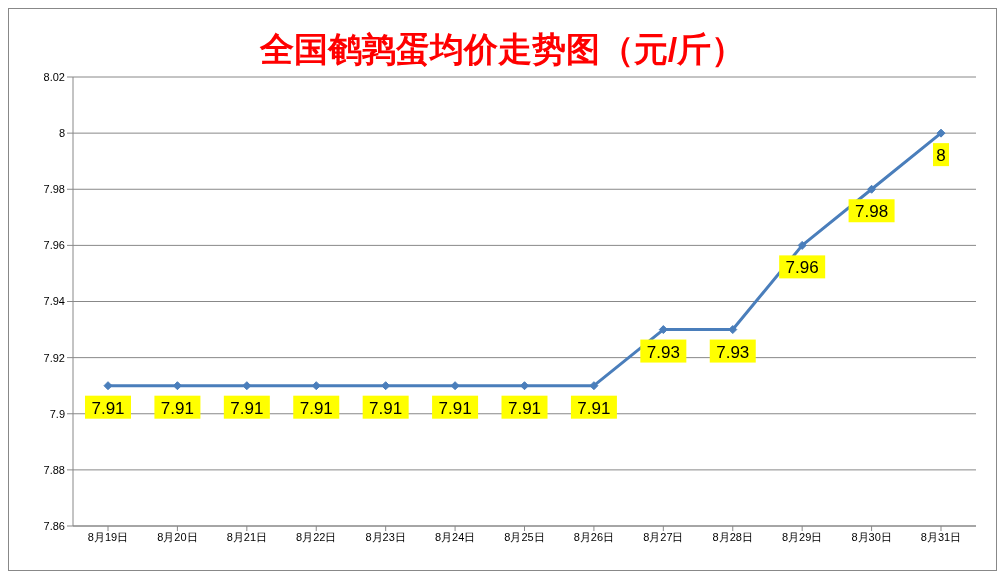 The height and width of the screenshot is (579, 1005). I want to click on x-tick-label: 8月19日, so click(108, 536).